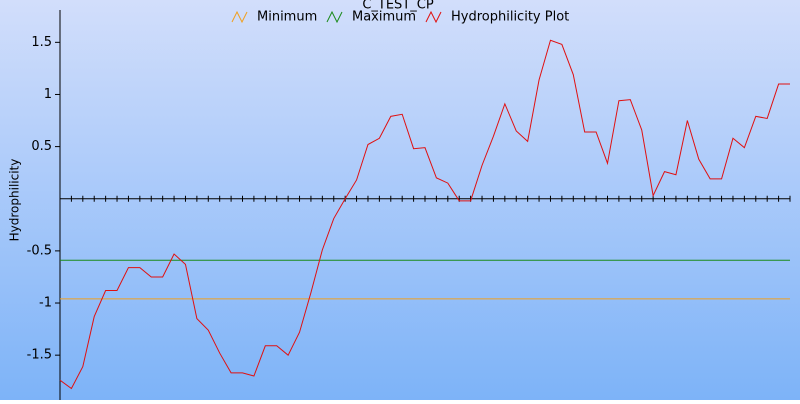 This screenshot has height=404, width=800. Describe the element at coordinates (15, 200) in the screenshot. I see `y-axis-label: Hydrophilicity` at that location.